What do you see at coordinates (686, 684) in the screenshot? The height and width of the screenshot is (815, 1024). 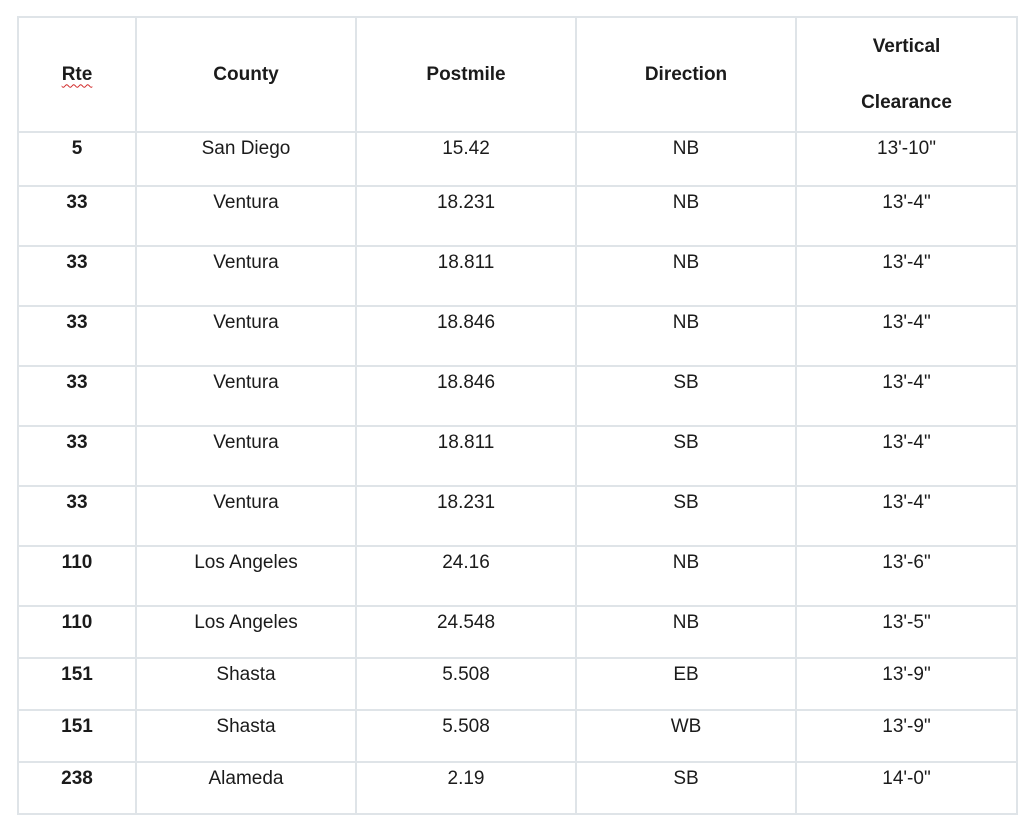 I see `cell-direction: EB` at bounding box center [686, 684].